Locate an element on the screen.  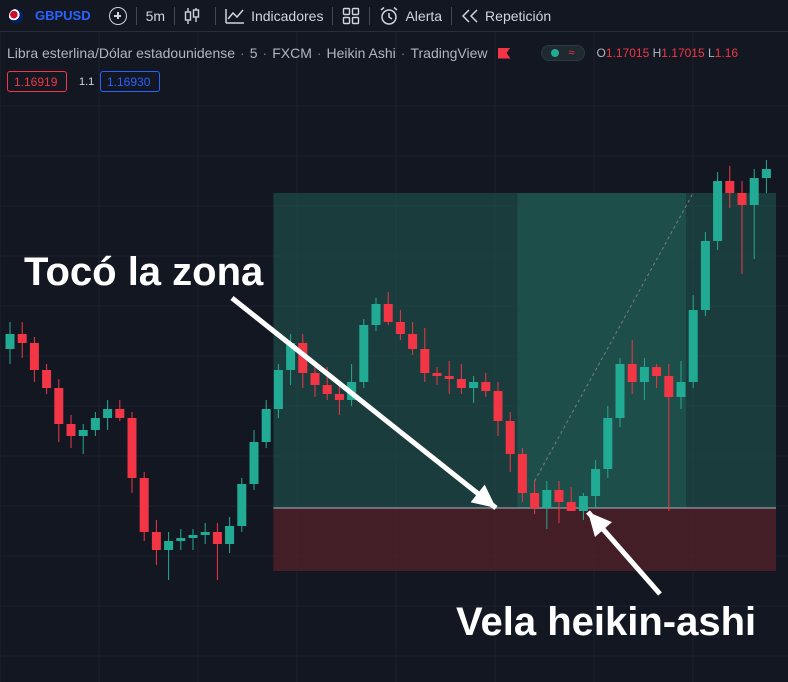
stop-loss-zone is located at coordinates (524, 539).